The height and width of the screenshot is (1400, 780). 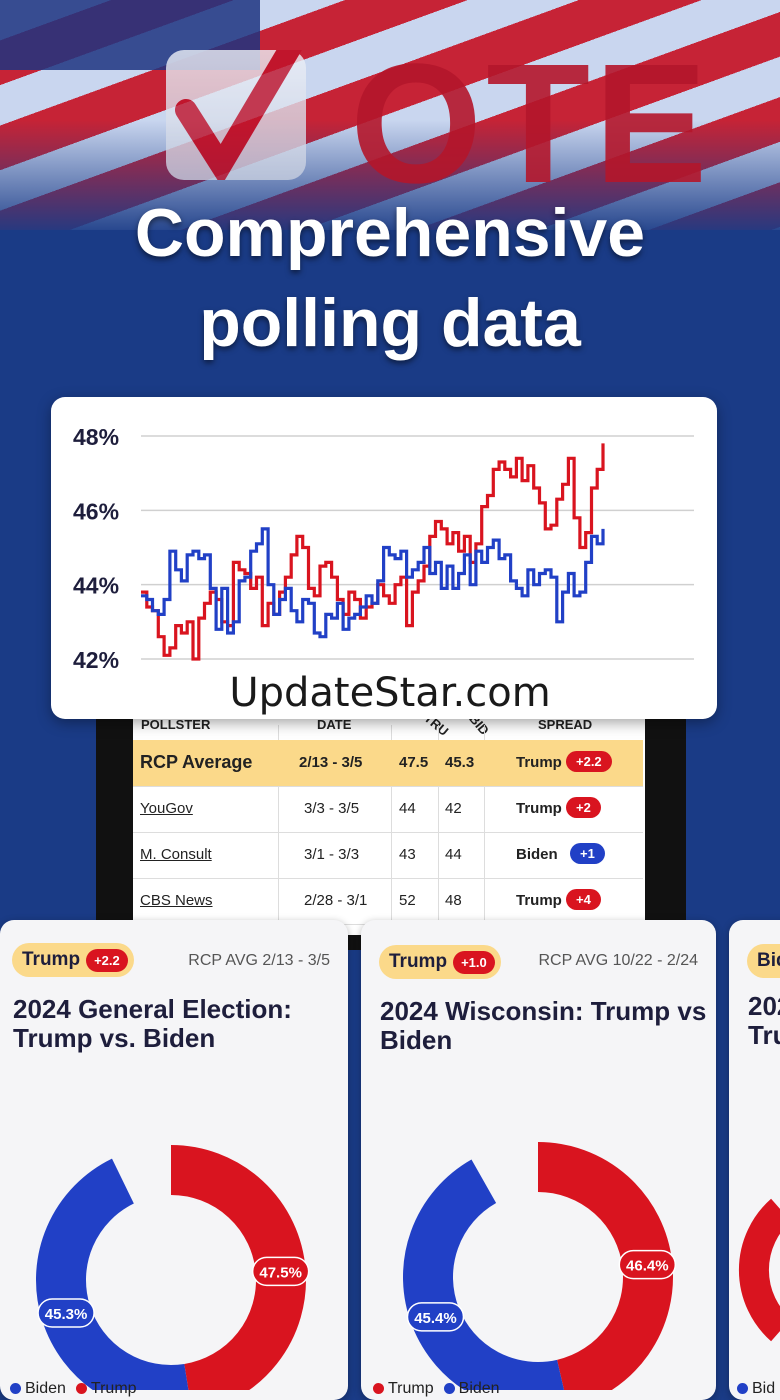 I want to click on pollster-cell: M. Consult, so click(x=176, y=854).